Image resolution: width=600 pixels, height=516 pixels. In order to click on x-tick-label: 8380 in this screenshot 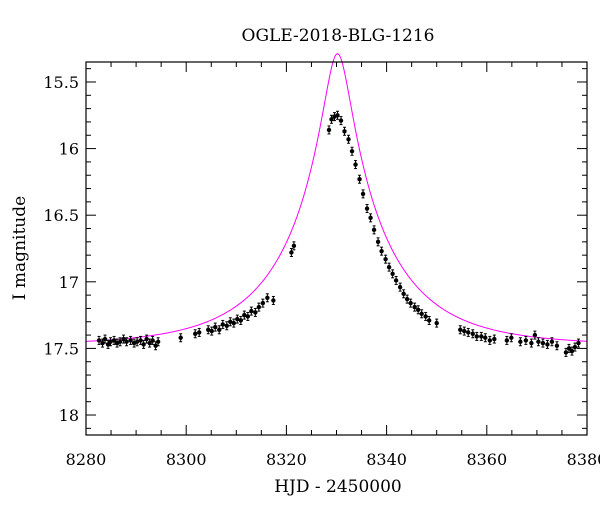, I will do `click(583, 459)`.